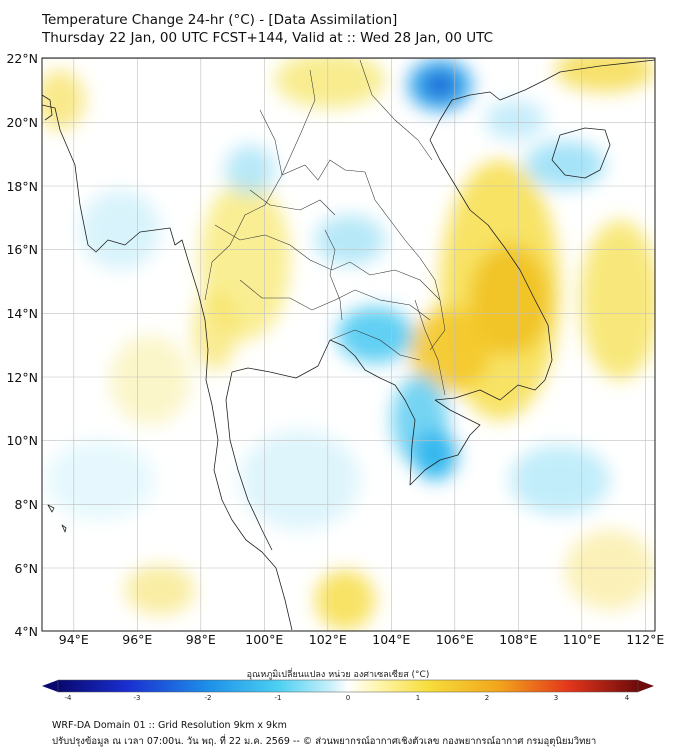 The width and height of the screenshot is (676, 756). I want to click on colorbar-max-arrow, so click(646, 686).